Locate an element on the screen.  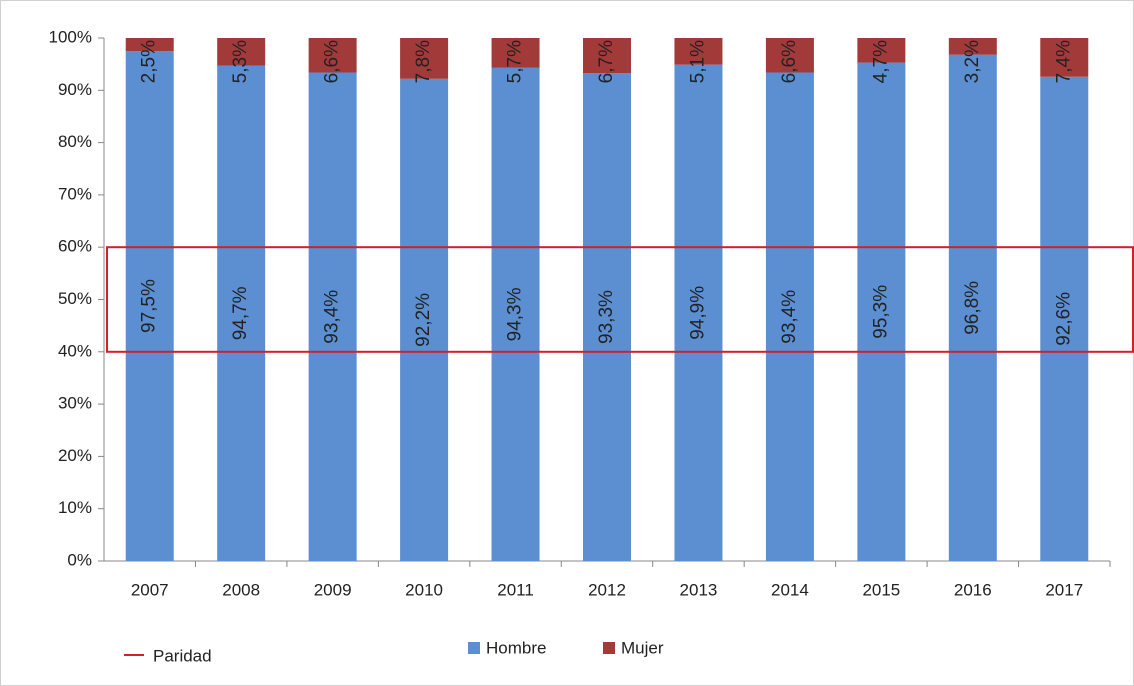
y-tick-label: 30% is located at coordinates (75, 403).